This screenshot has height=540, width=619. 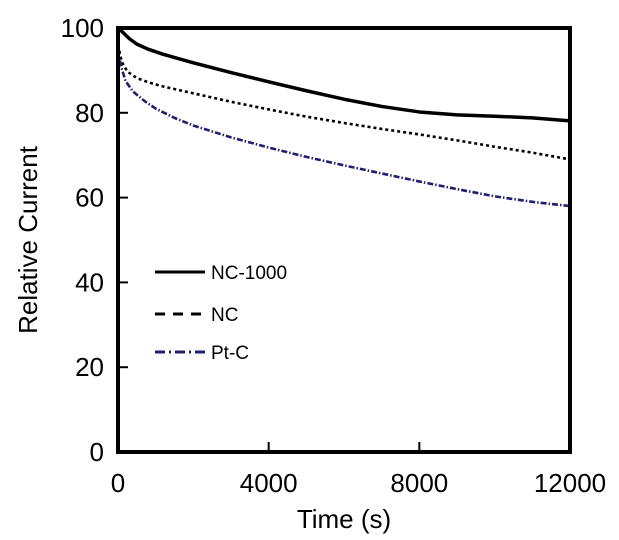 What do you see at coordinates (28, 239) in the screenshot?
I see `y-axis-label: Relative Current` at bounding box center [28, 239].